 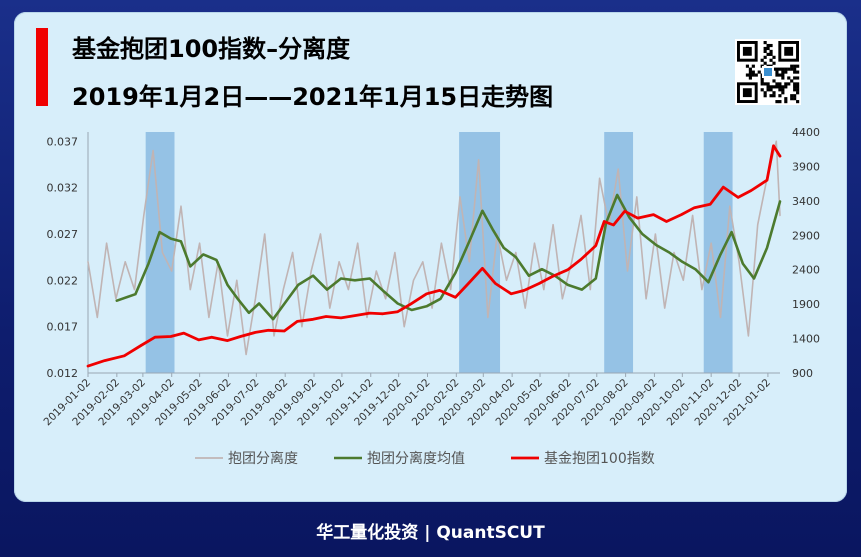 I want to click on y-left-tick-label: 0.037, so click(x=63, y=141).